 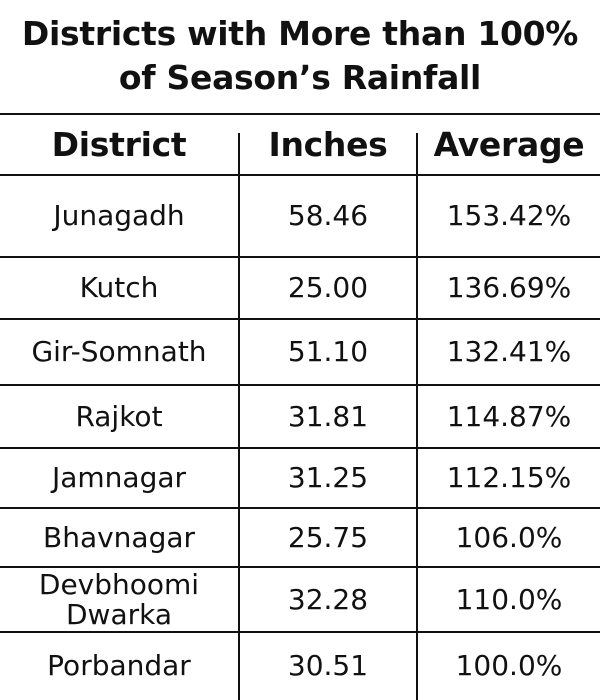 What do you see at coordinates (119, 416) in the screenshot?
I see `cell-district: Rajkot` at bounding box center [119, 416].